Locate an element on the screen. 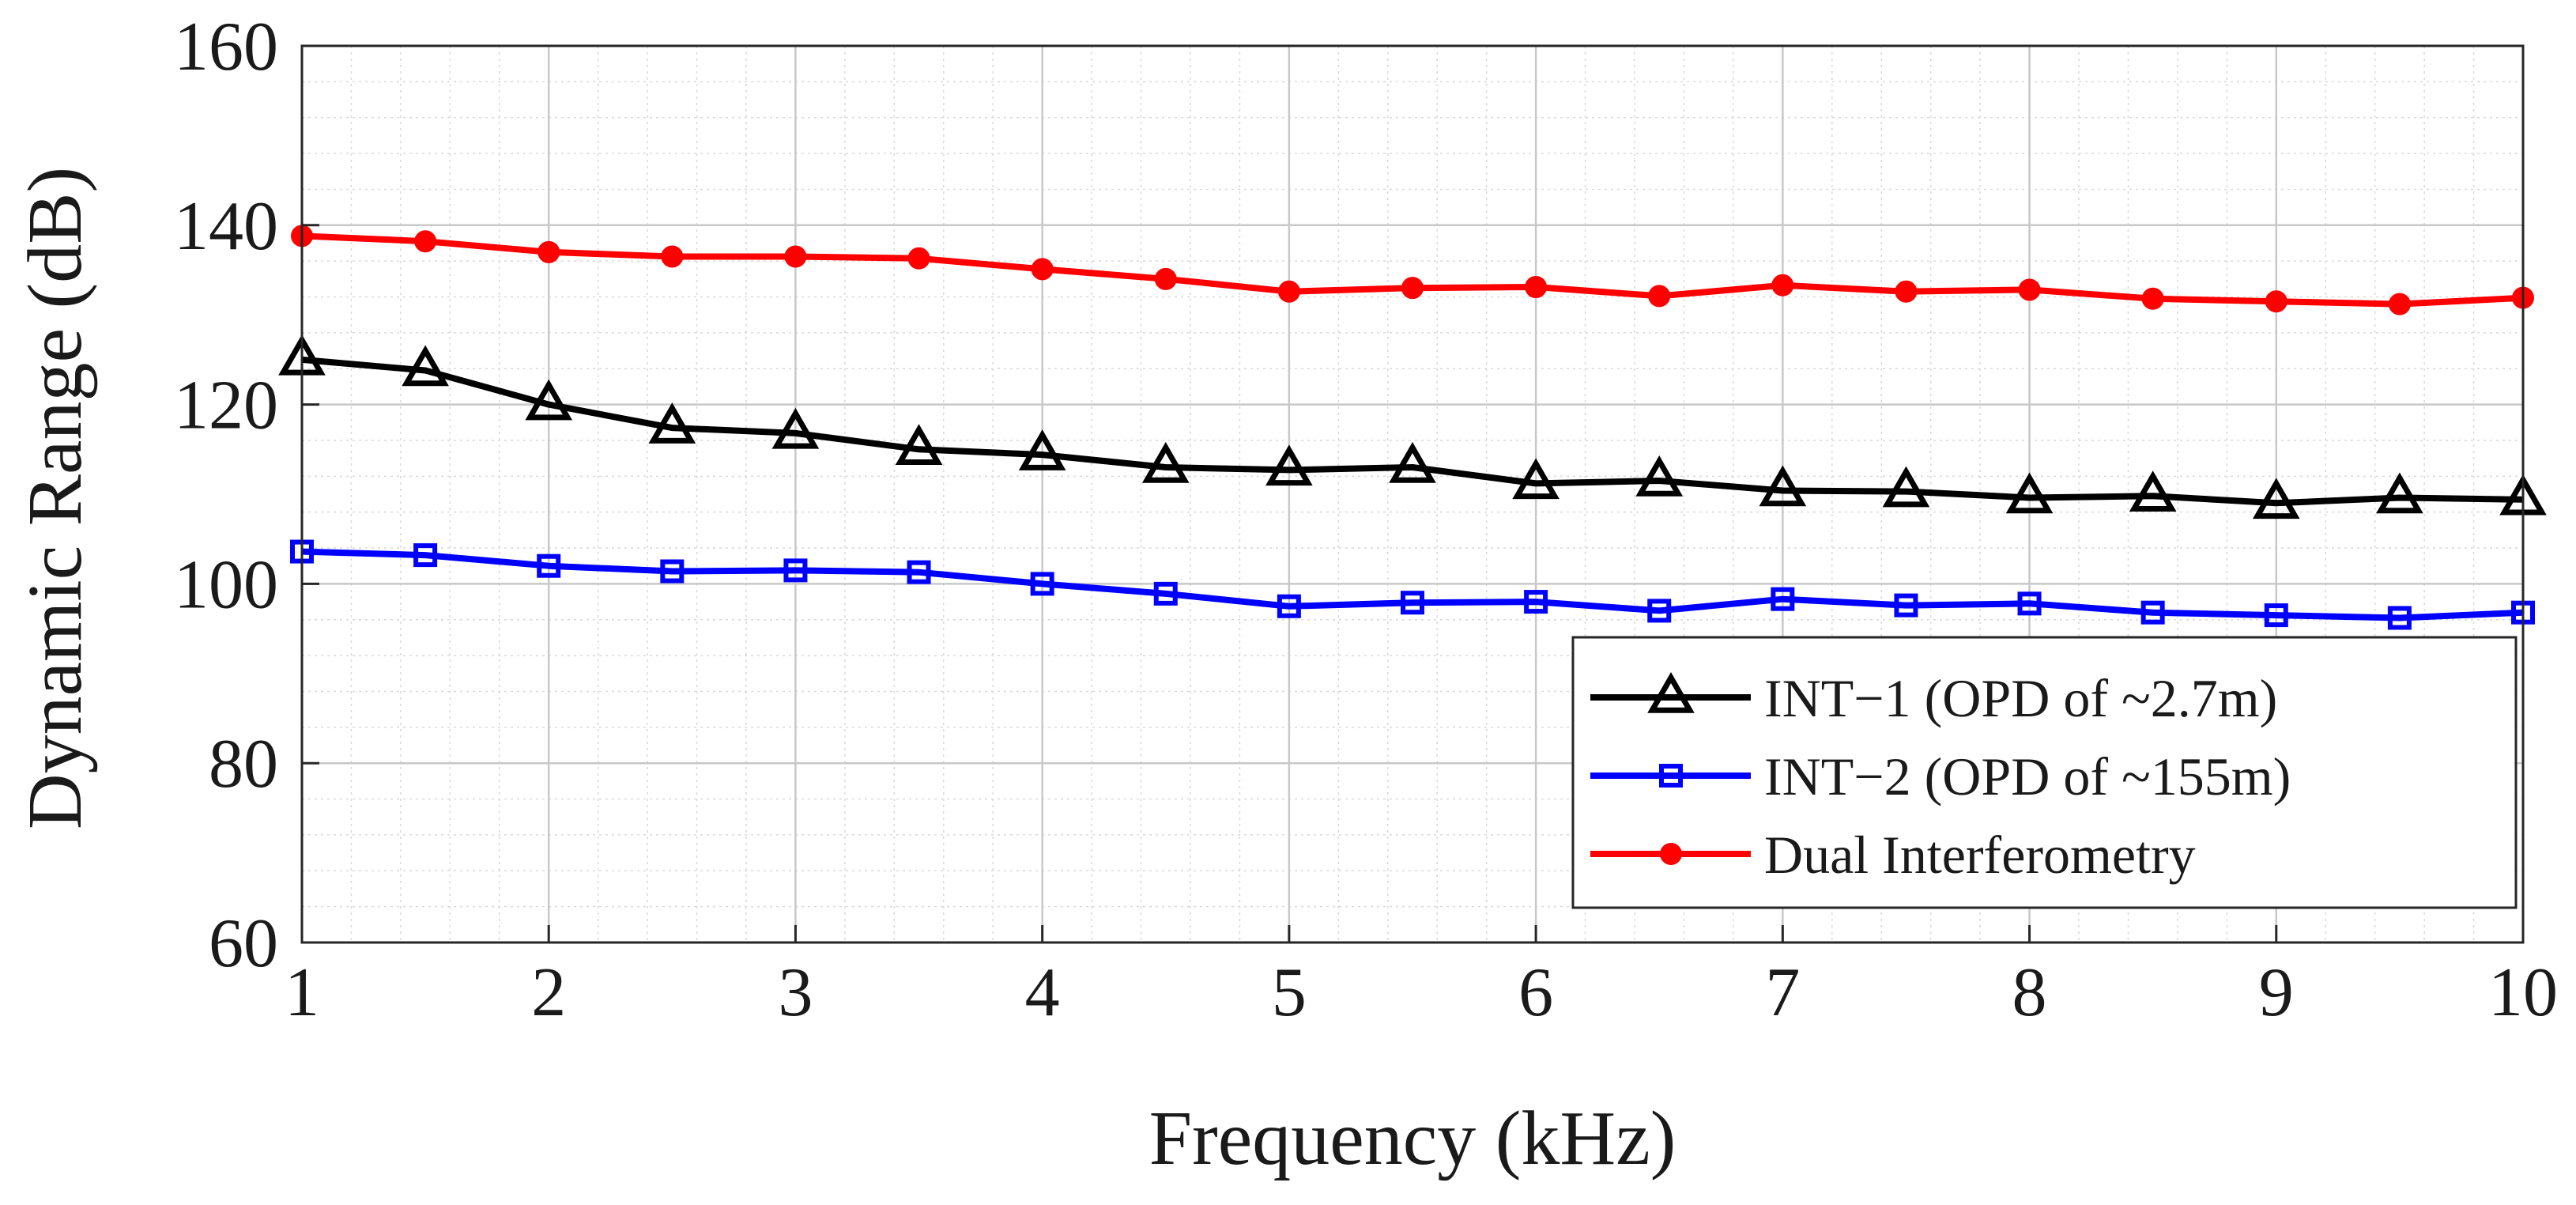 The height and width of the screenshot is (1205, 2576). y-tick-label: 100 is located at coordinates (226, 584).